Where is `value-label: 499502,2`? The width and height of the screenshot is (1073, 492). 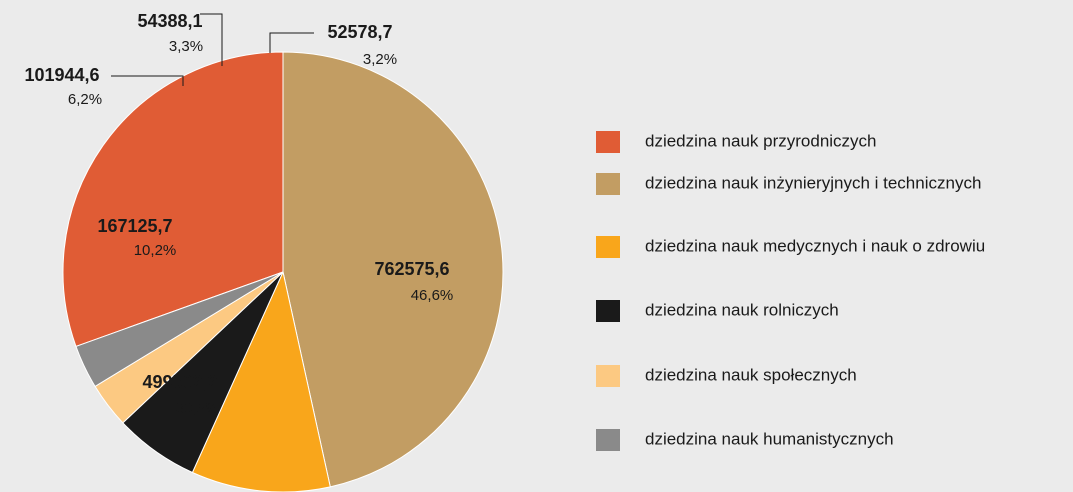 value-label: 499502,2 is located at coordinates (179, 382).